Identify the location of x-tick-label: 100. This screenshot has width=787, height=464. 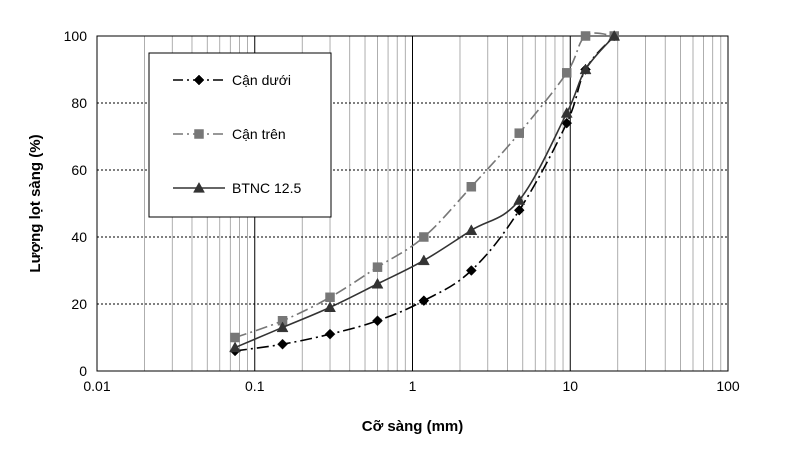
(728, 386).